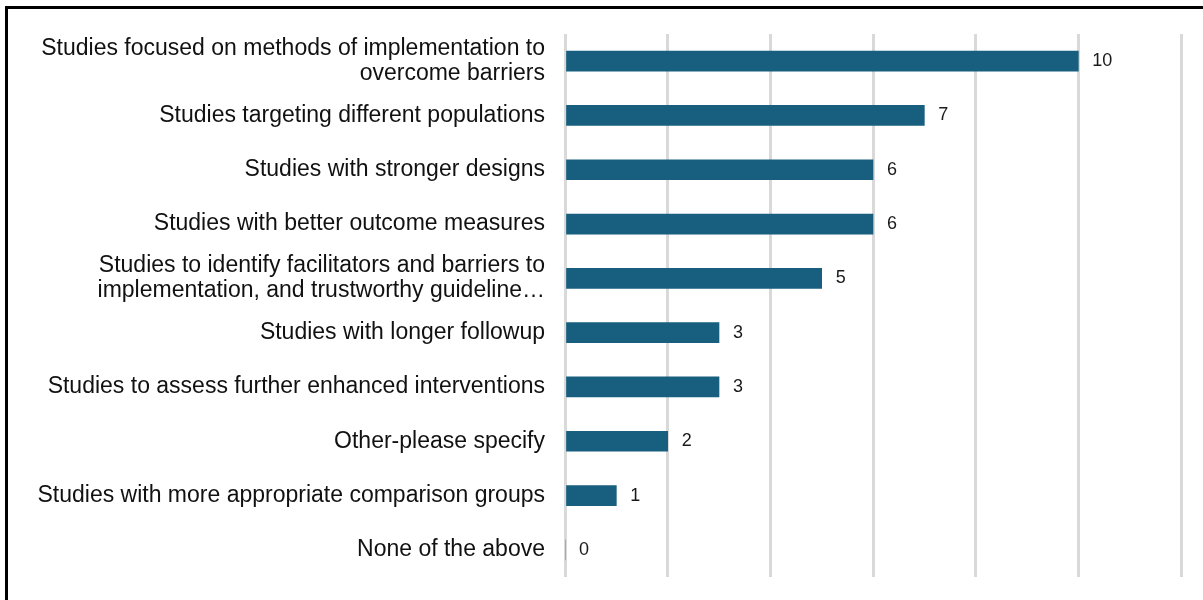 The image size is (1203, 600). Describe the element at coordinates (440, 439) in the screenshot. I see `y-tick-label: Other-please specify` at that location.